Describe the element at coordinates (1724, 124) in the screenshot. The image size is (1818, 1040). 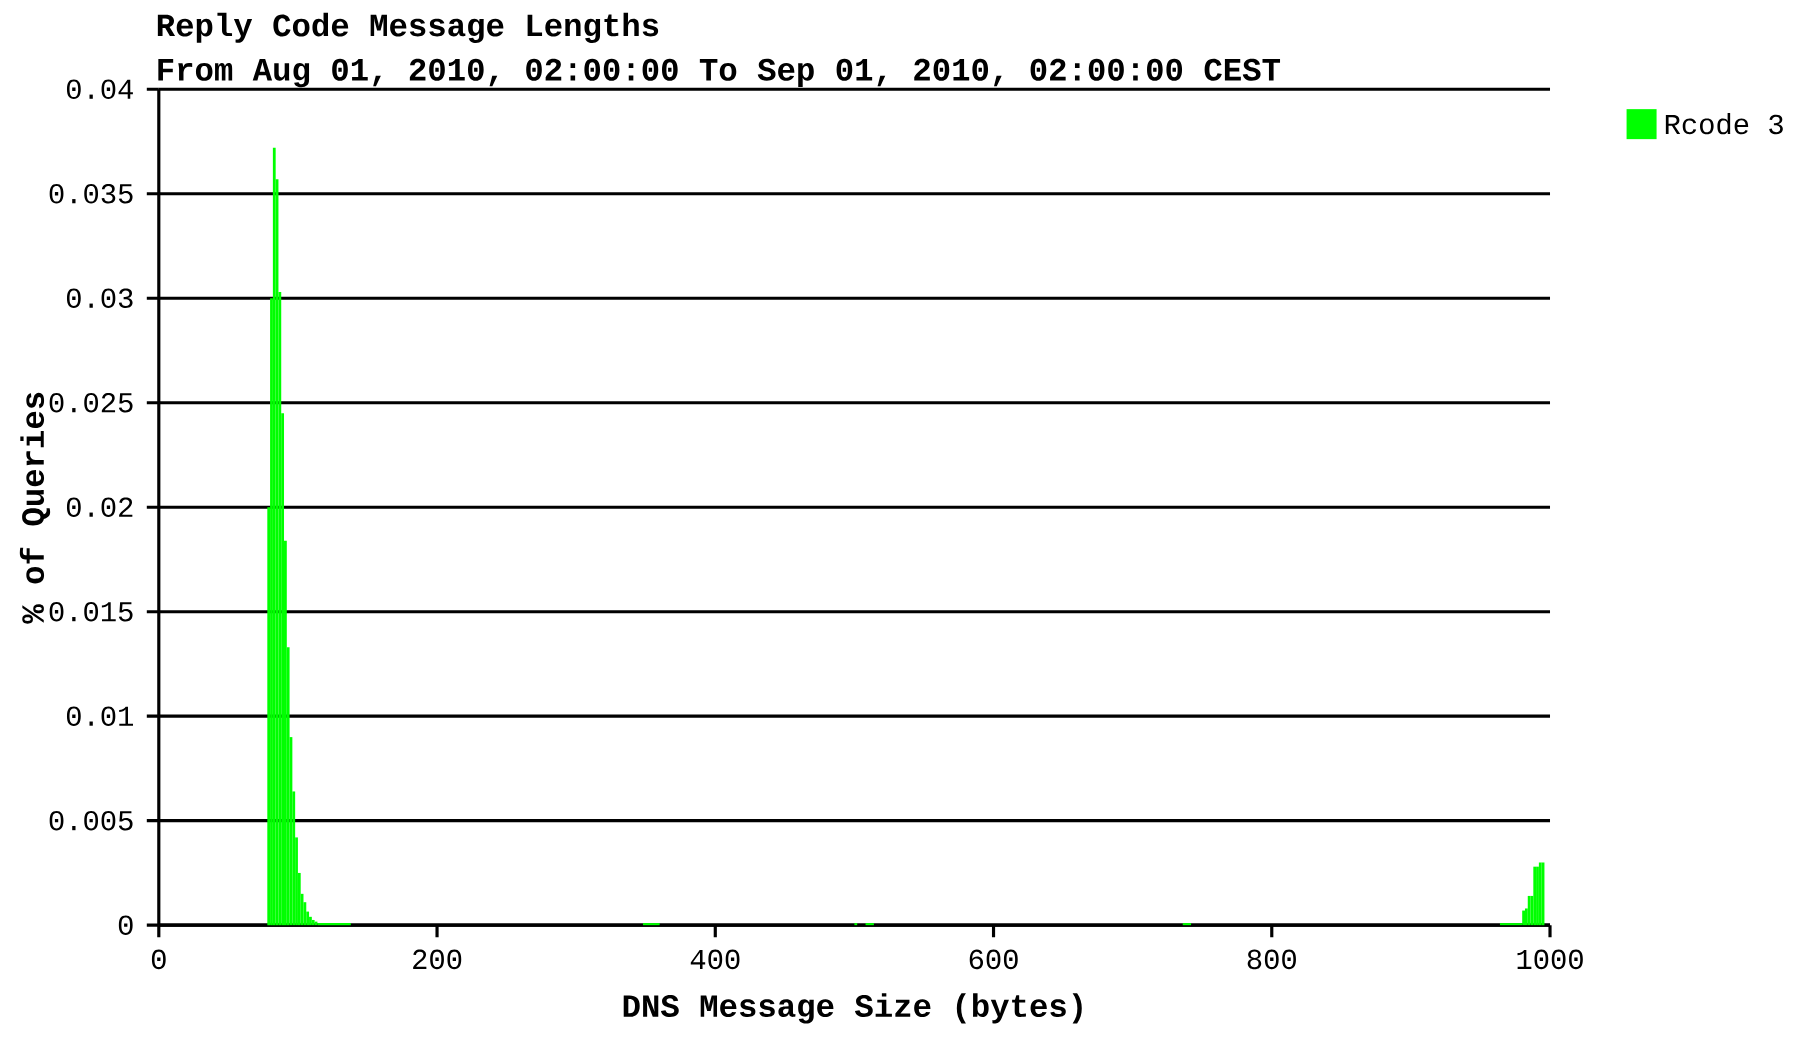
I see `legend-label: Rcode 3` at that location.